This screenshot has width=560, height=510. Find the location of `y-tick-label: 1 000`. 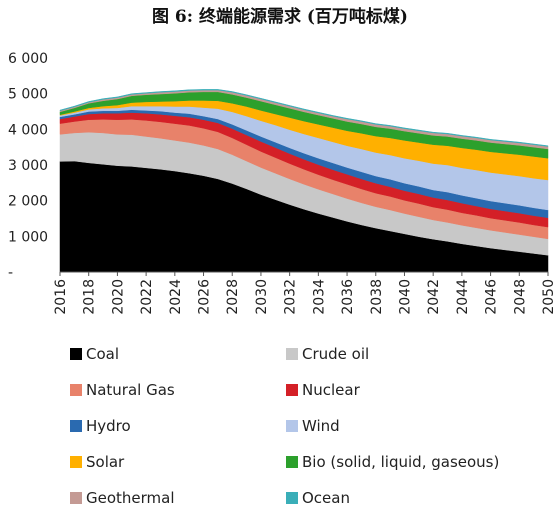

y-tick-label: 1 000 is located at coordinates (28, 237).